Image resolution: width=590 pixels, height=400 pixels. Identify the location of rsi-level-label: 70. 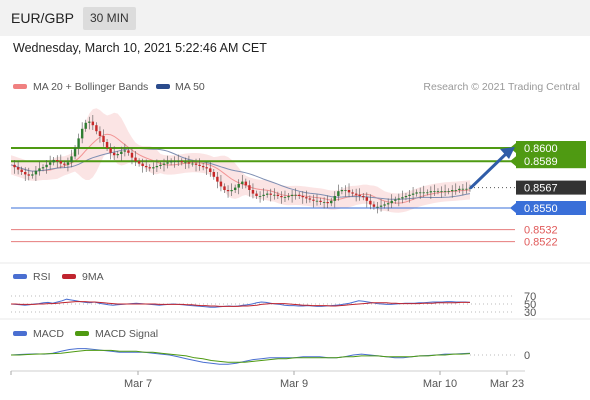
(530, 297).